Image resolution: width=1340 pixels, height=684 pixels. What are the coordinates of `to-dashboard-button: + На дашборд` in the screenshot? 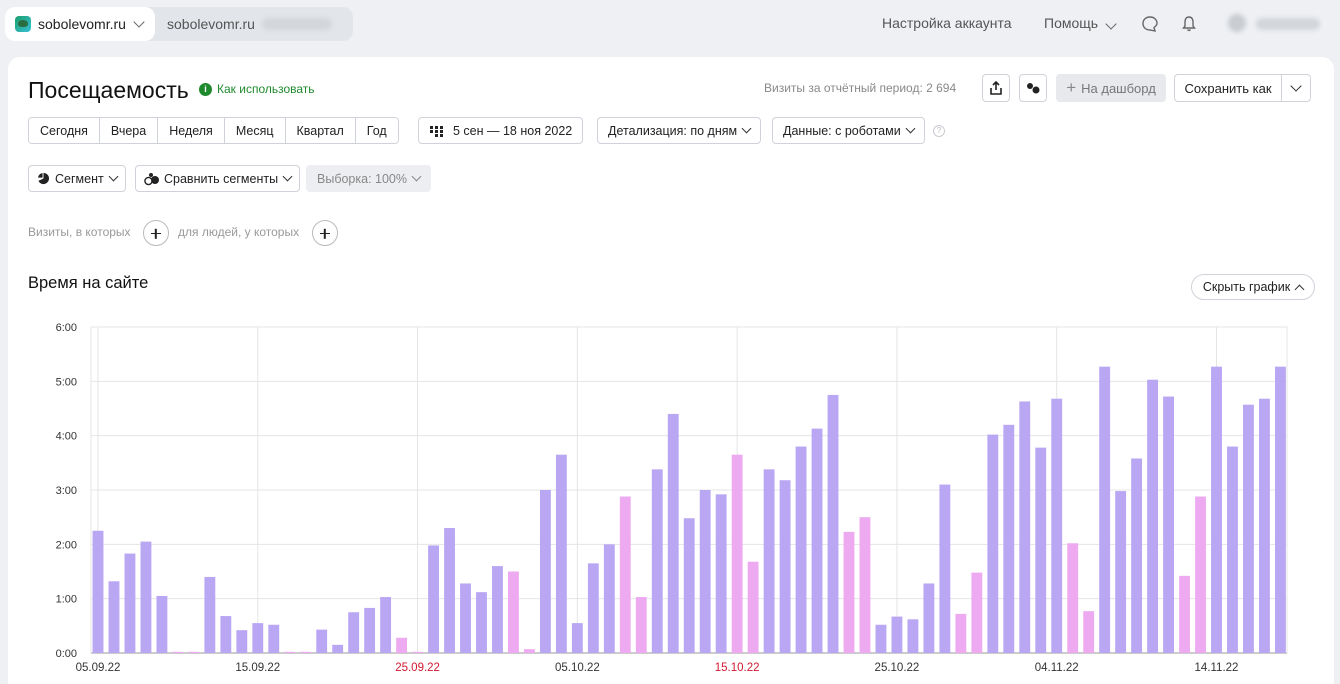 It's located at (1111, 88).